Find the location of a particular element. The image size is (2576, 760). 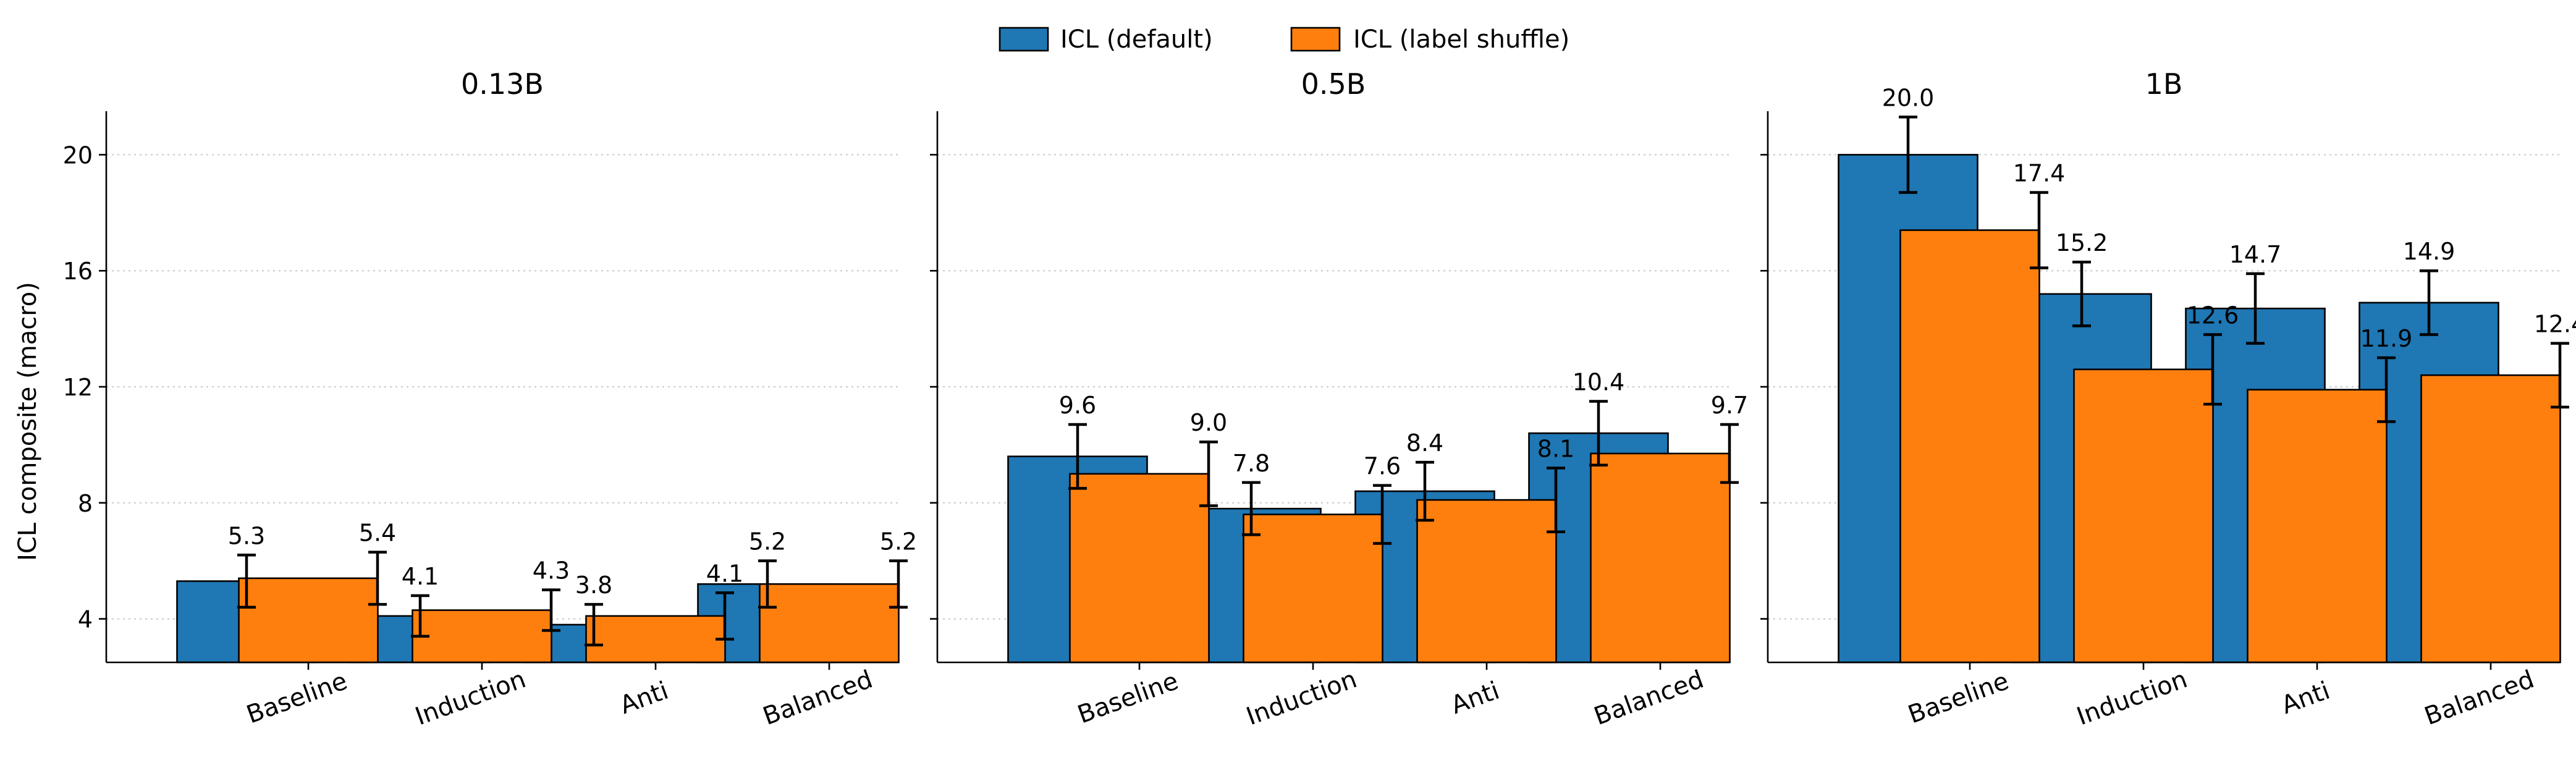

y-tick-label: 12 is located at coordinates (78, 388).